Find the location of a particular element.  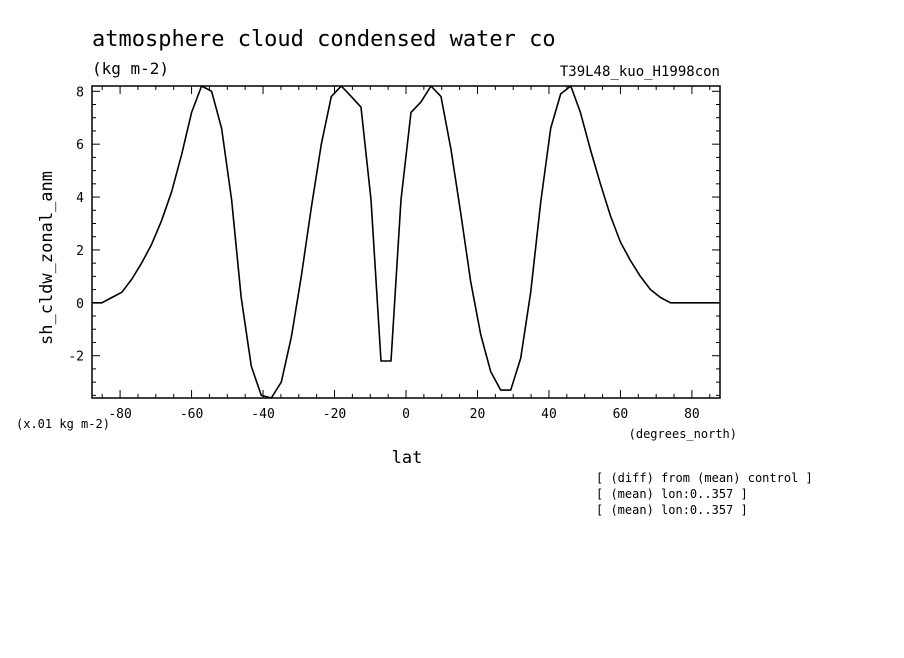

y-tick-label: 2 is located at coordinates (80, 251).